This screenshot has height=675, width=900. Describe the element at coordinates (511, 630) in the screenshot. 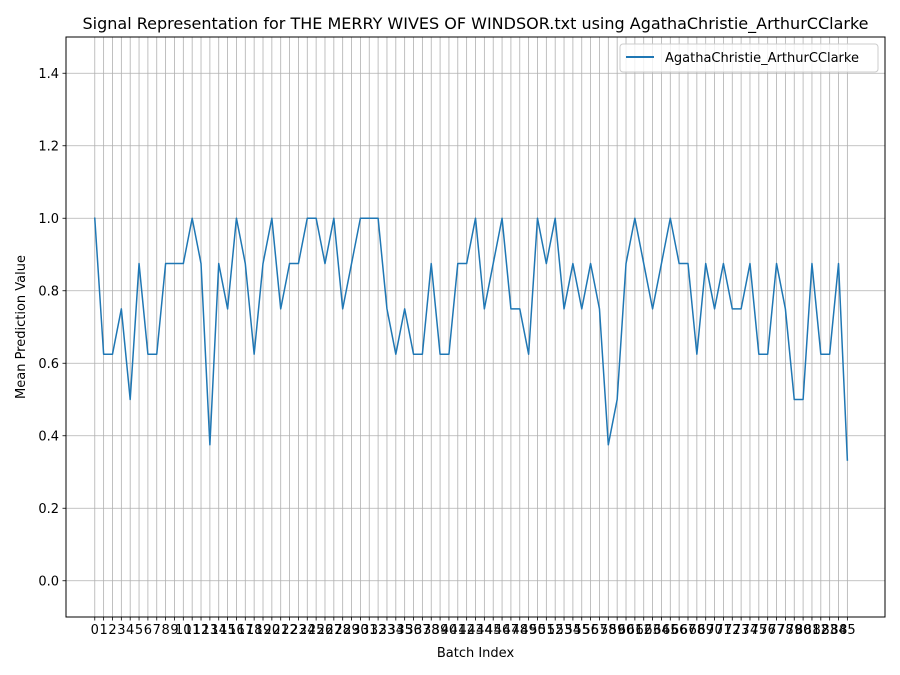

I see `x-tick-label: 47` at that location.